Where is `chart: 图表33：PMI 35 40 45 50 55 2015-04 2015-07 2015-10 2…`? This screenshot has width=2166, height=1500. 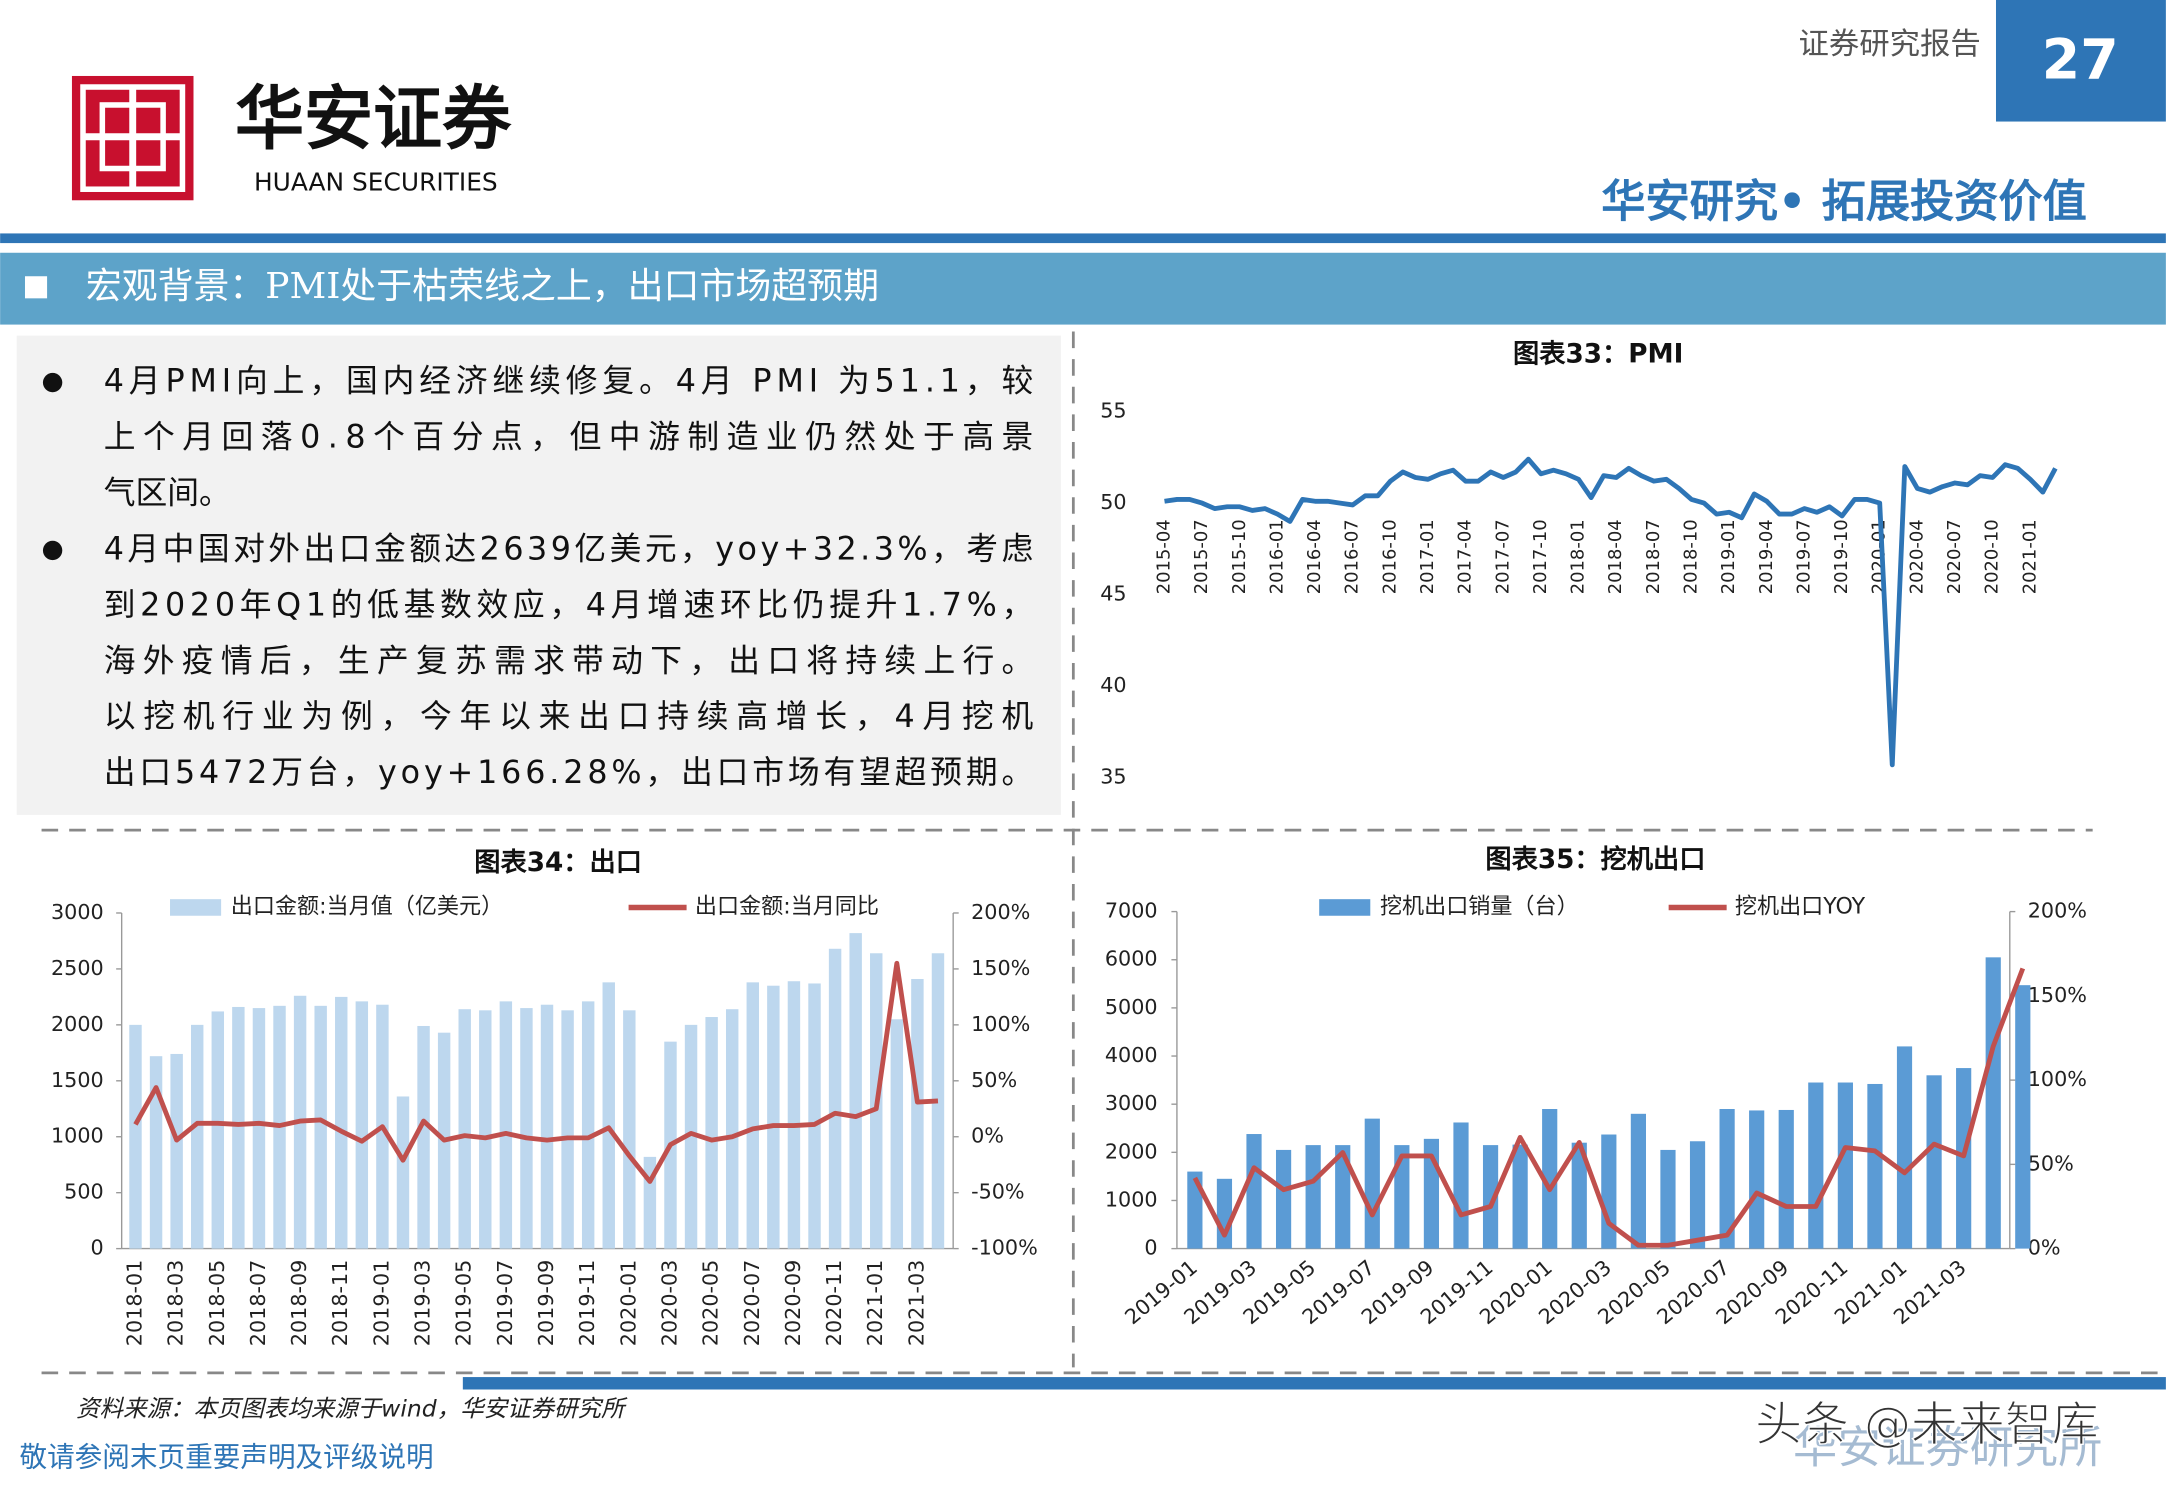 chart: 图表33：PMI 35 40 45 50 55 2015-04 2015-07 2015-10 2… is located at coordinates (1579, 564).